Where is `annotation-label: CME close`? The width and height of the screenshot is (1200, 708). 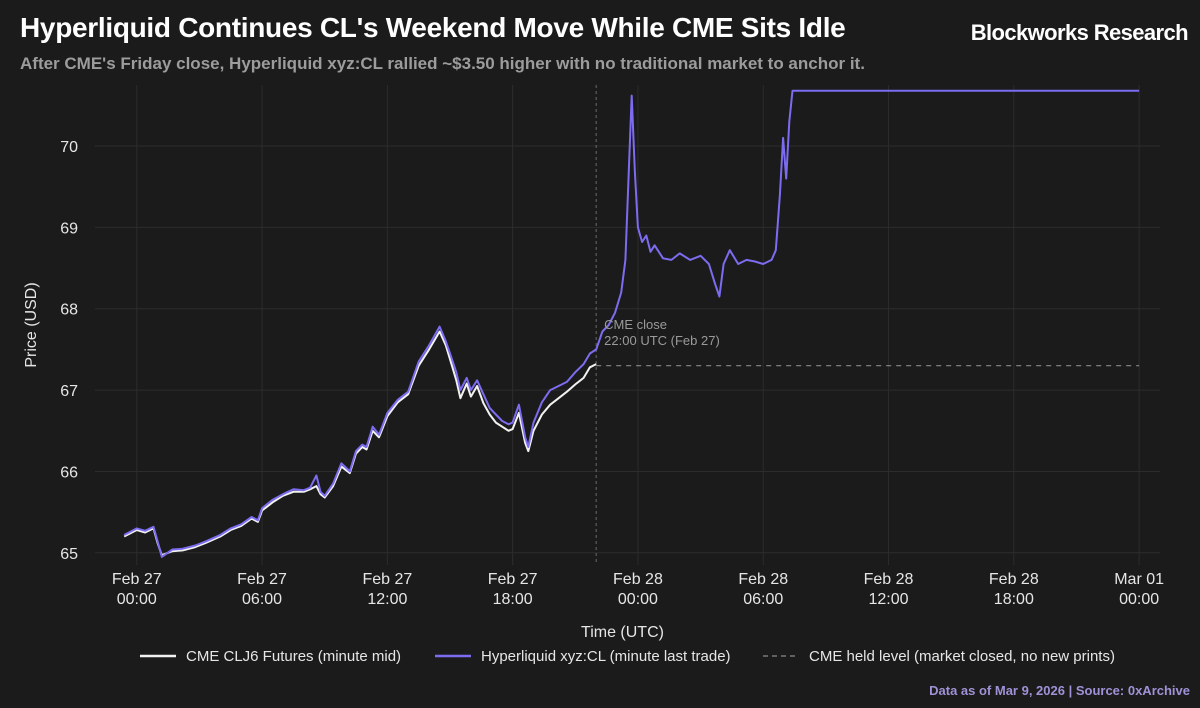
annotation-label: CME close is located at coordinates (635, 324).